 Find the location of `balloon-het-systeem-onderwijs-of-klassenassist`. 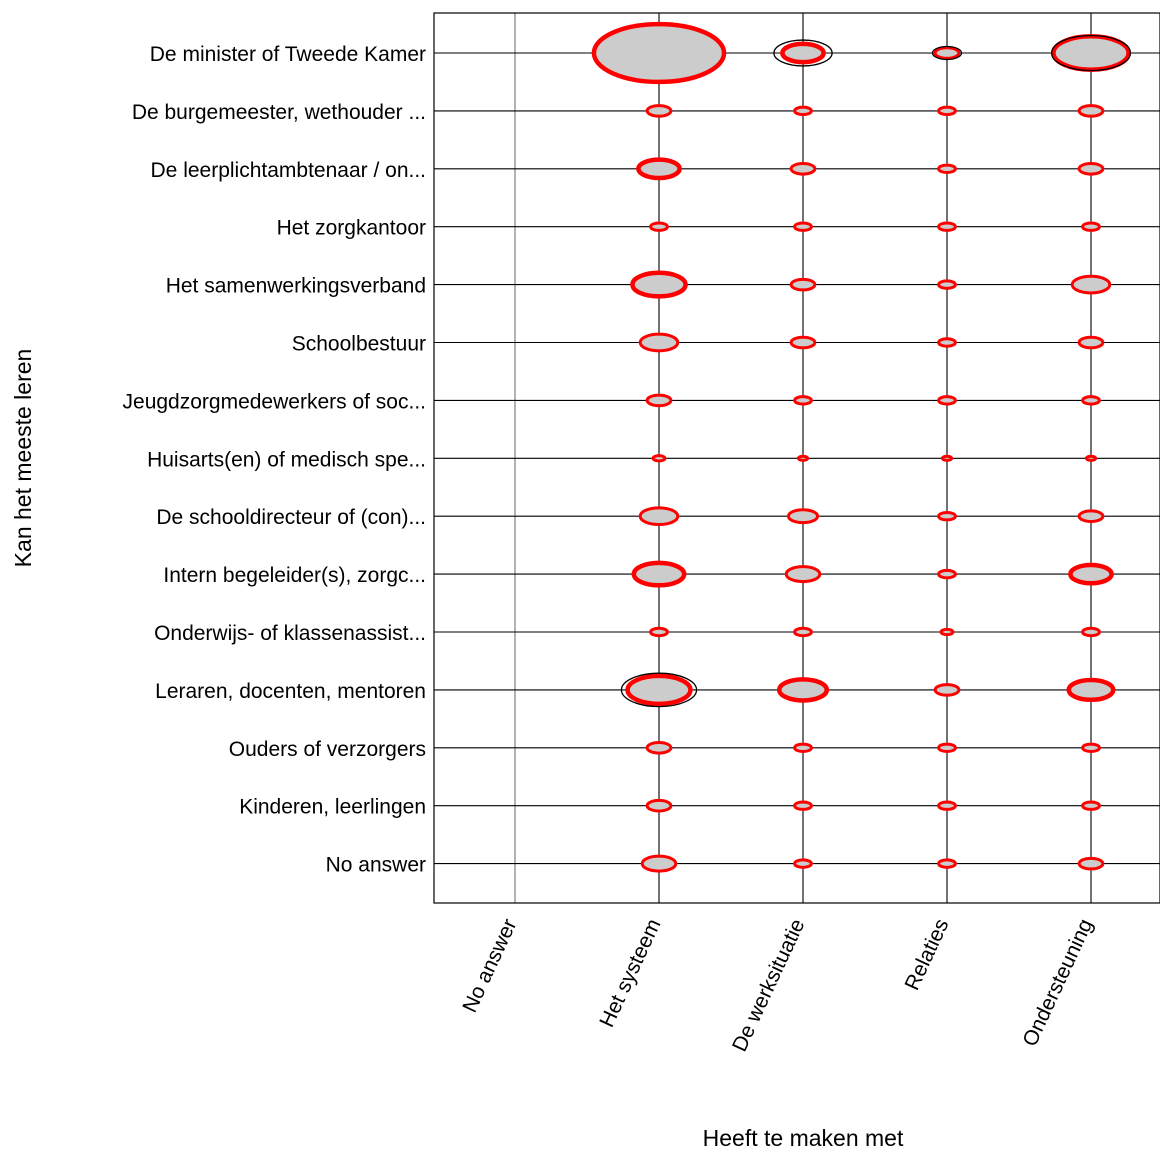

balloon-het-systeem-onderwijs-of-klassenassist is located at coordinates (659, 632).